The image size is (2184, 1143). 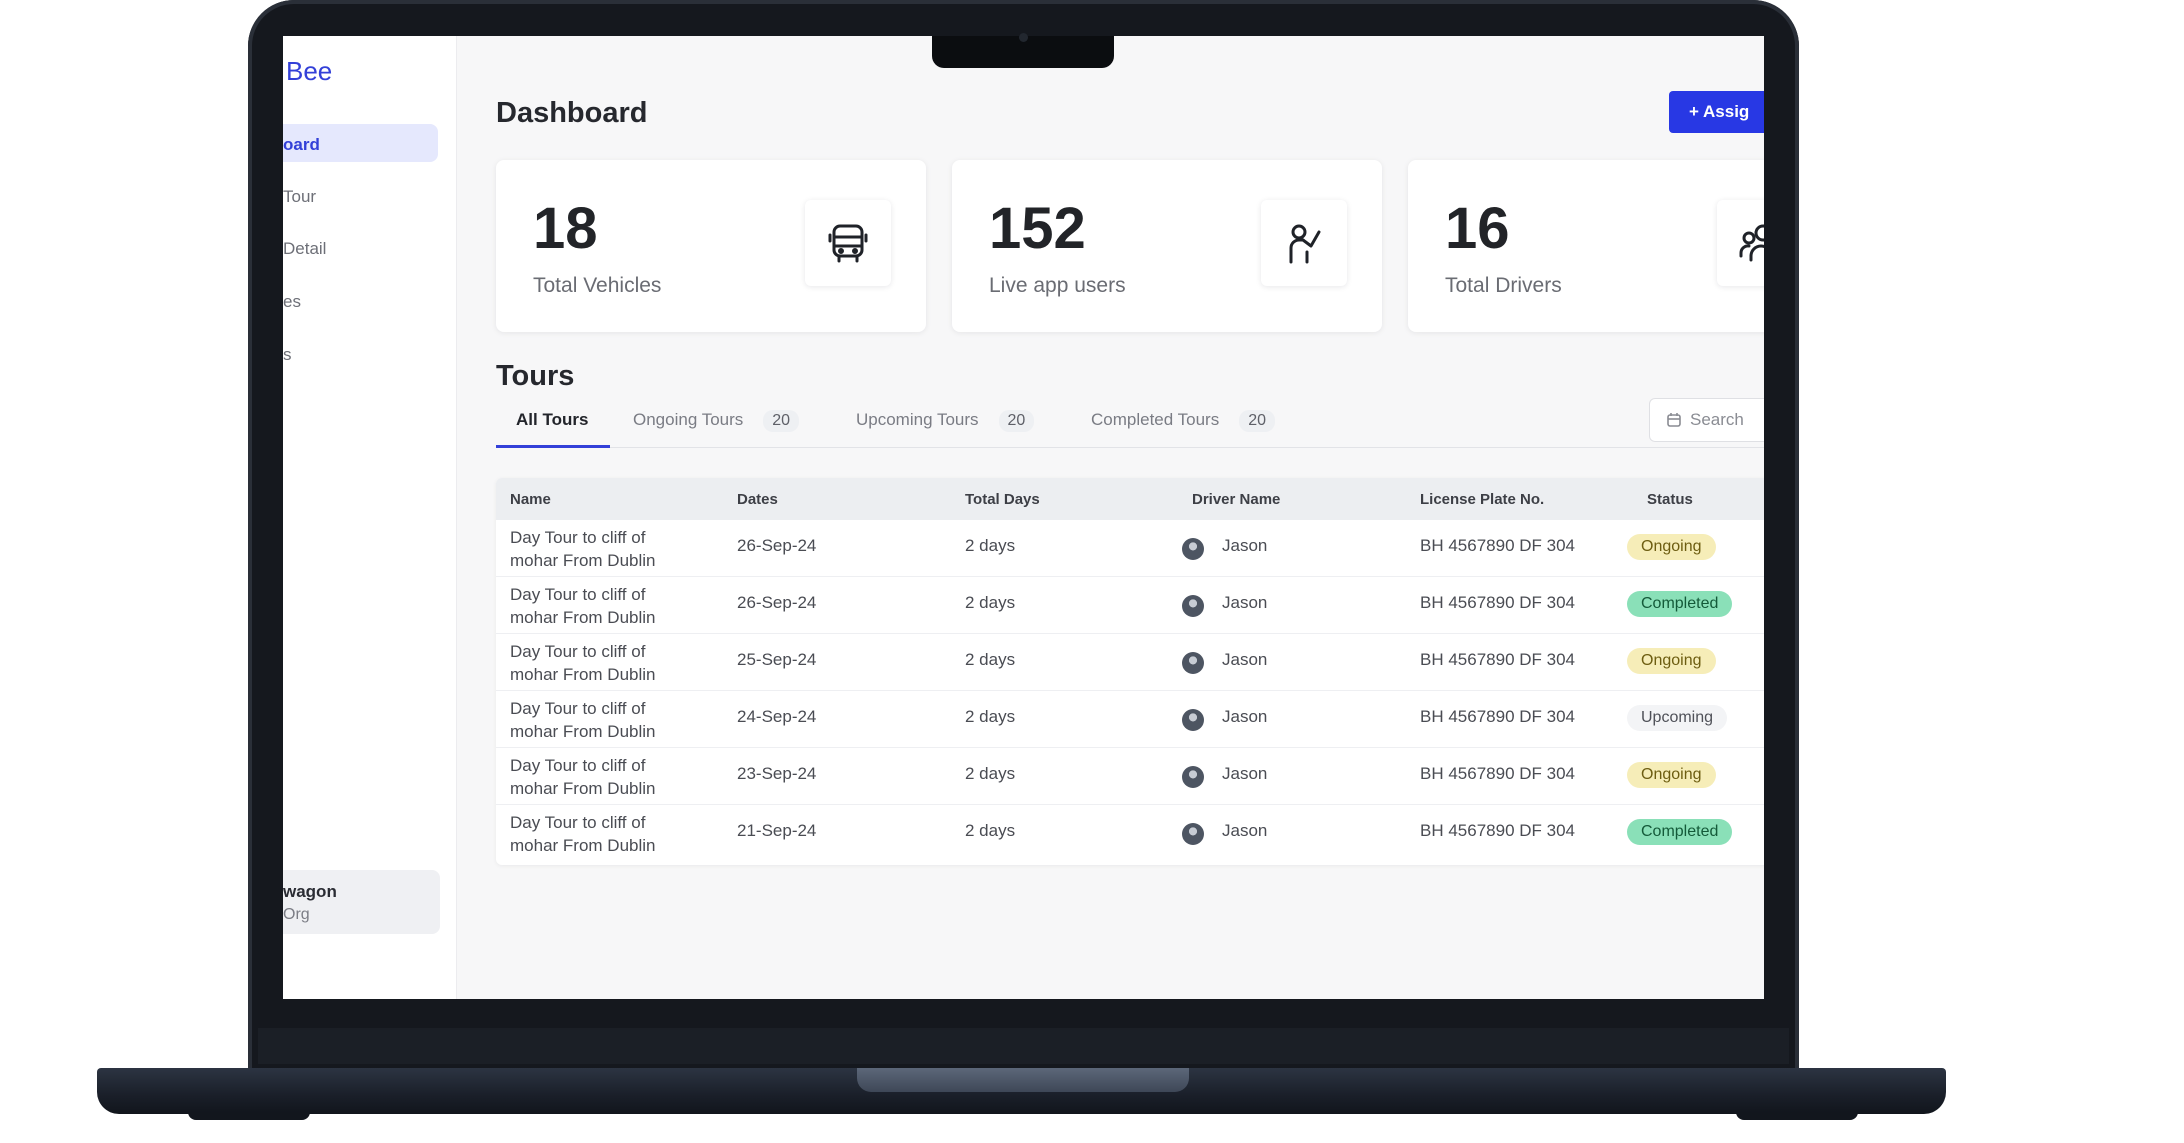 I want to click on user-wave-icon, so click(x=1304, y=243).